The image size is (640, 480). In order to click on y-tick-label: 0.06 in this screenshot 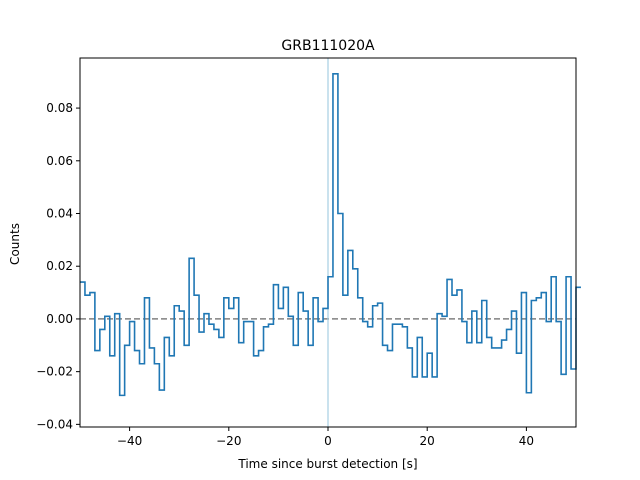, I will do `click(59, 161)`.